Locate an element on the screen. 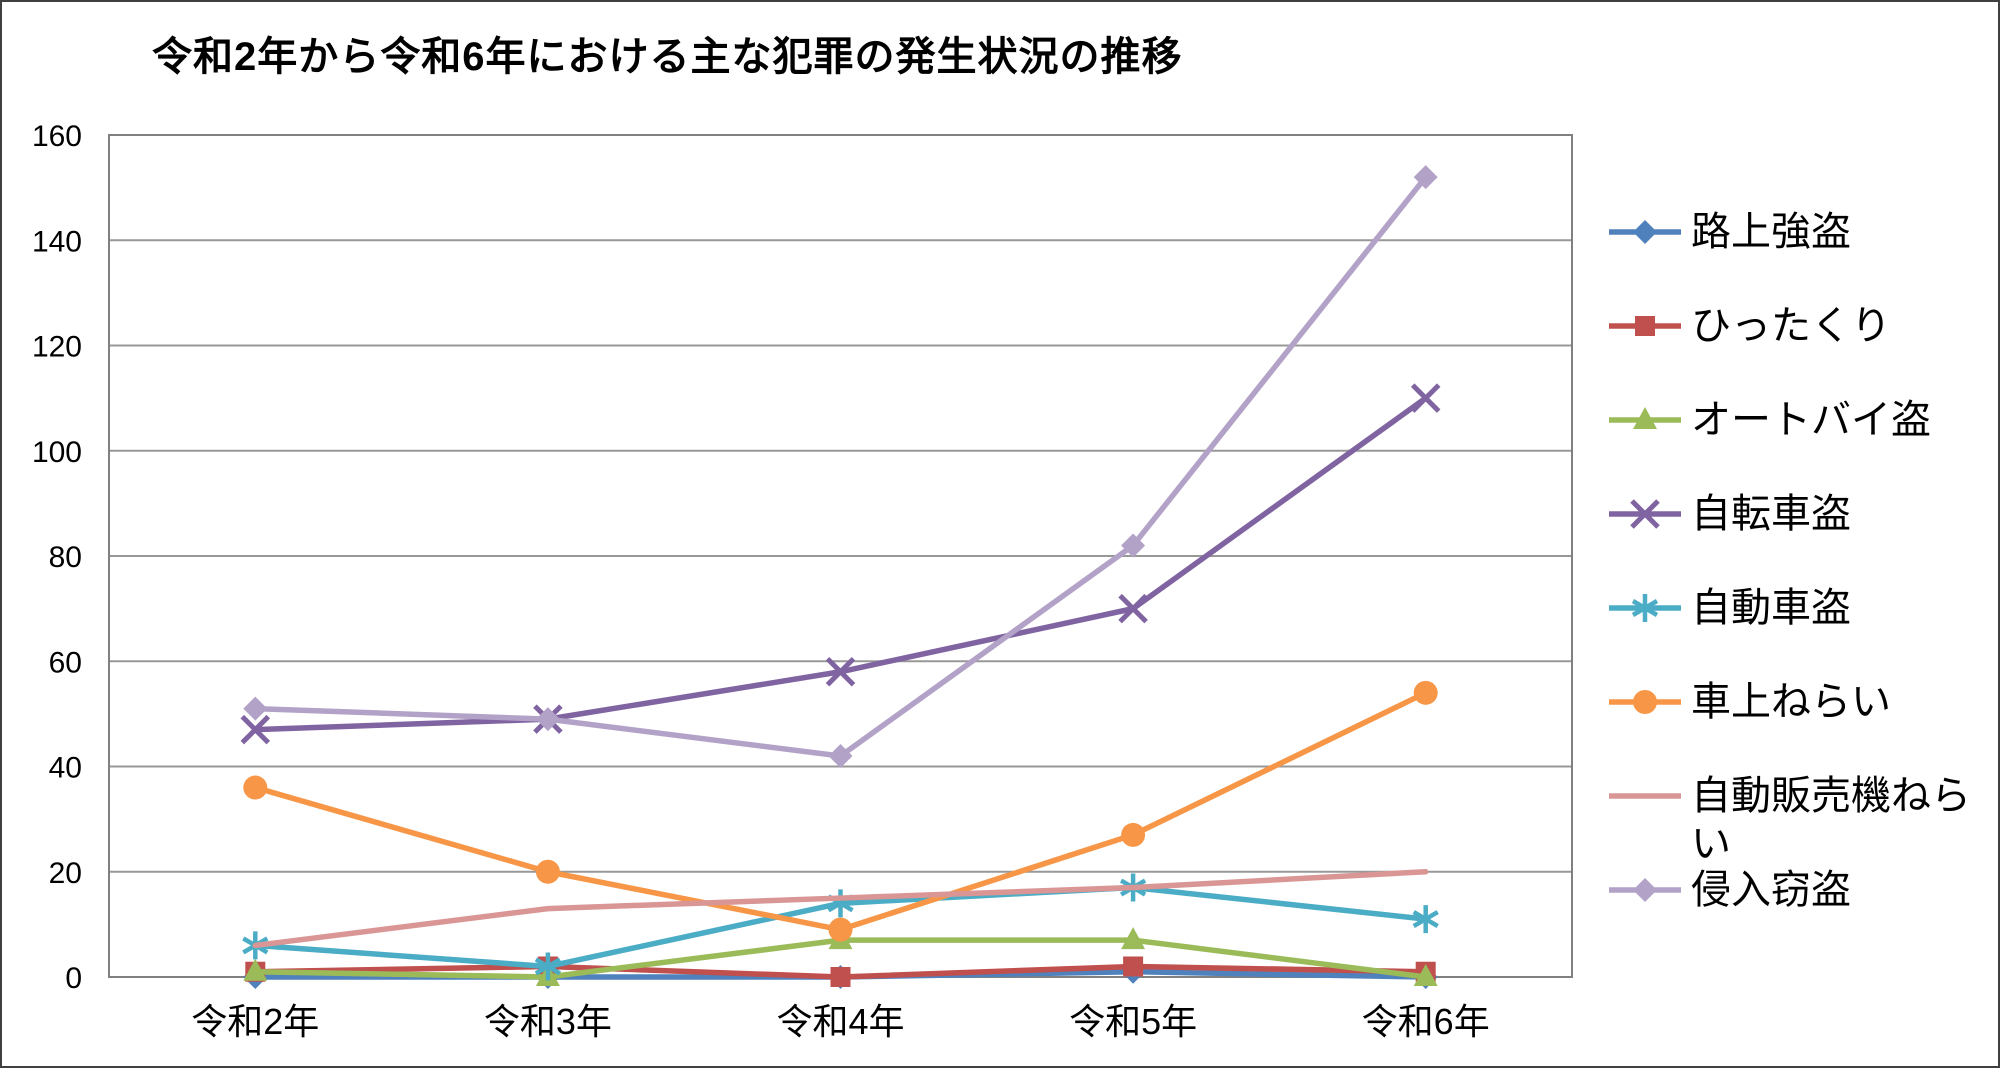 The width and height of the screenshot is (2000, 1068). y-axis-tick-label: 160 is located at coordinates (57, 136).